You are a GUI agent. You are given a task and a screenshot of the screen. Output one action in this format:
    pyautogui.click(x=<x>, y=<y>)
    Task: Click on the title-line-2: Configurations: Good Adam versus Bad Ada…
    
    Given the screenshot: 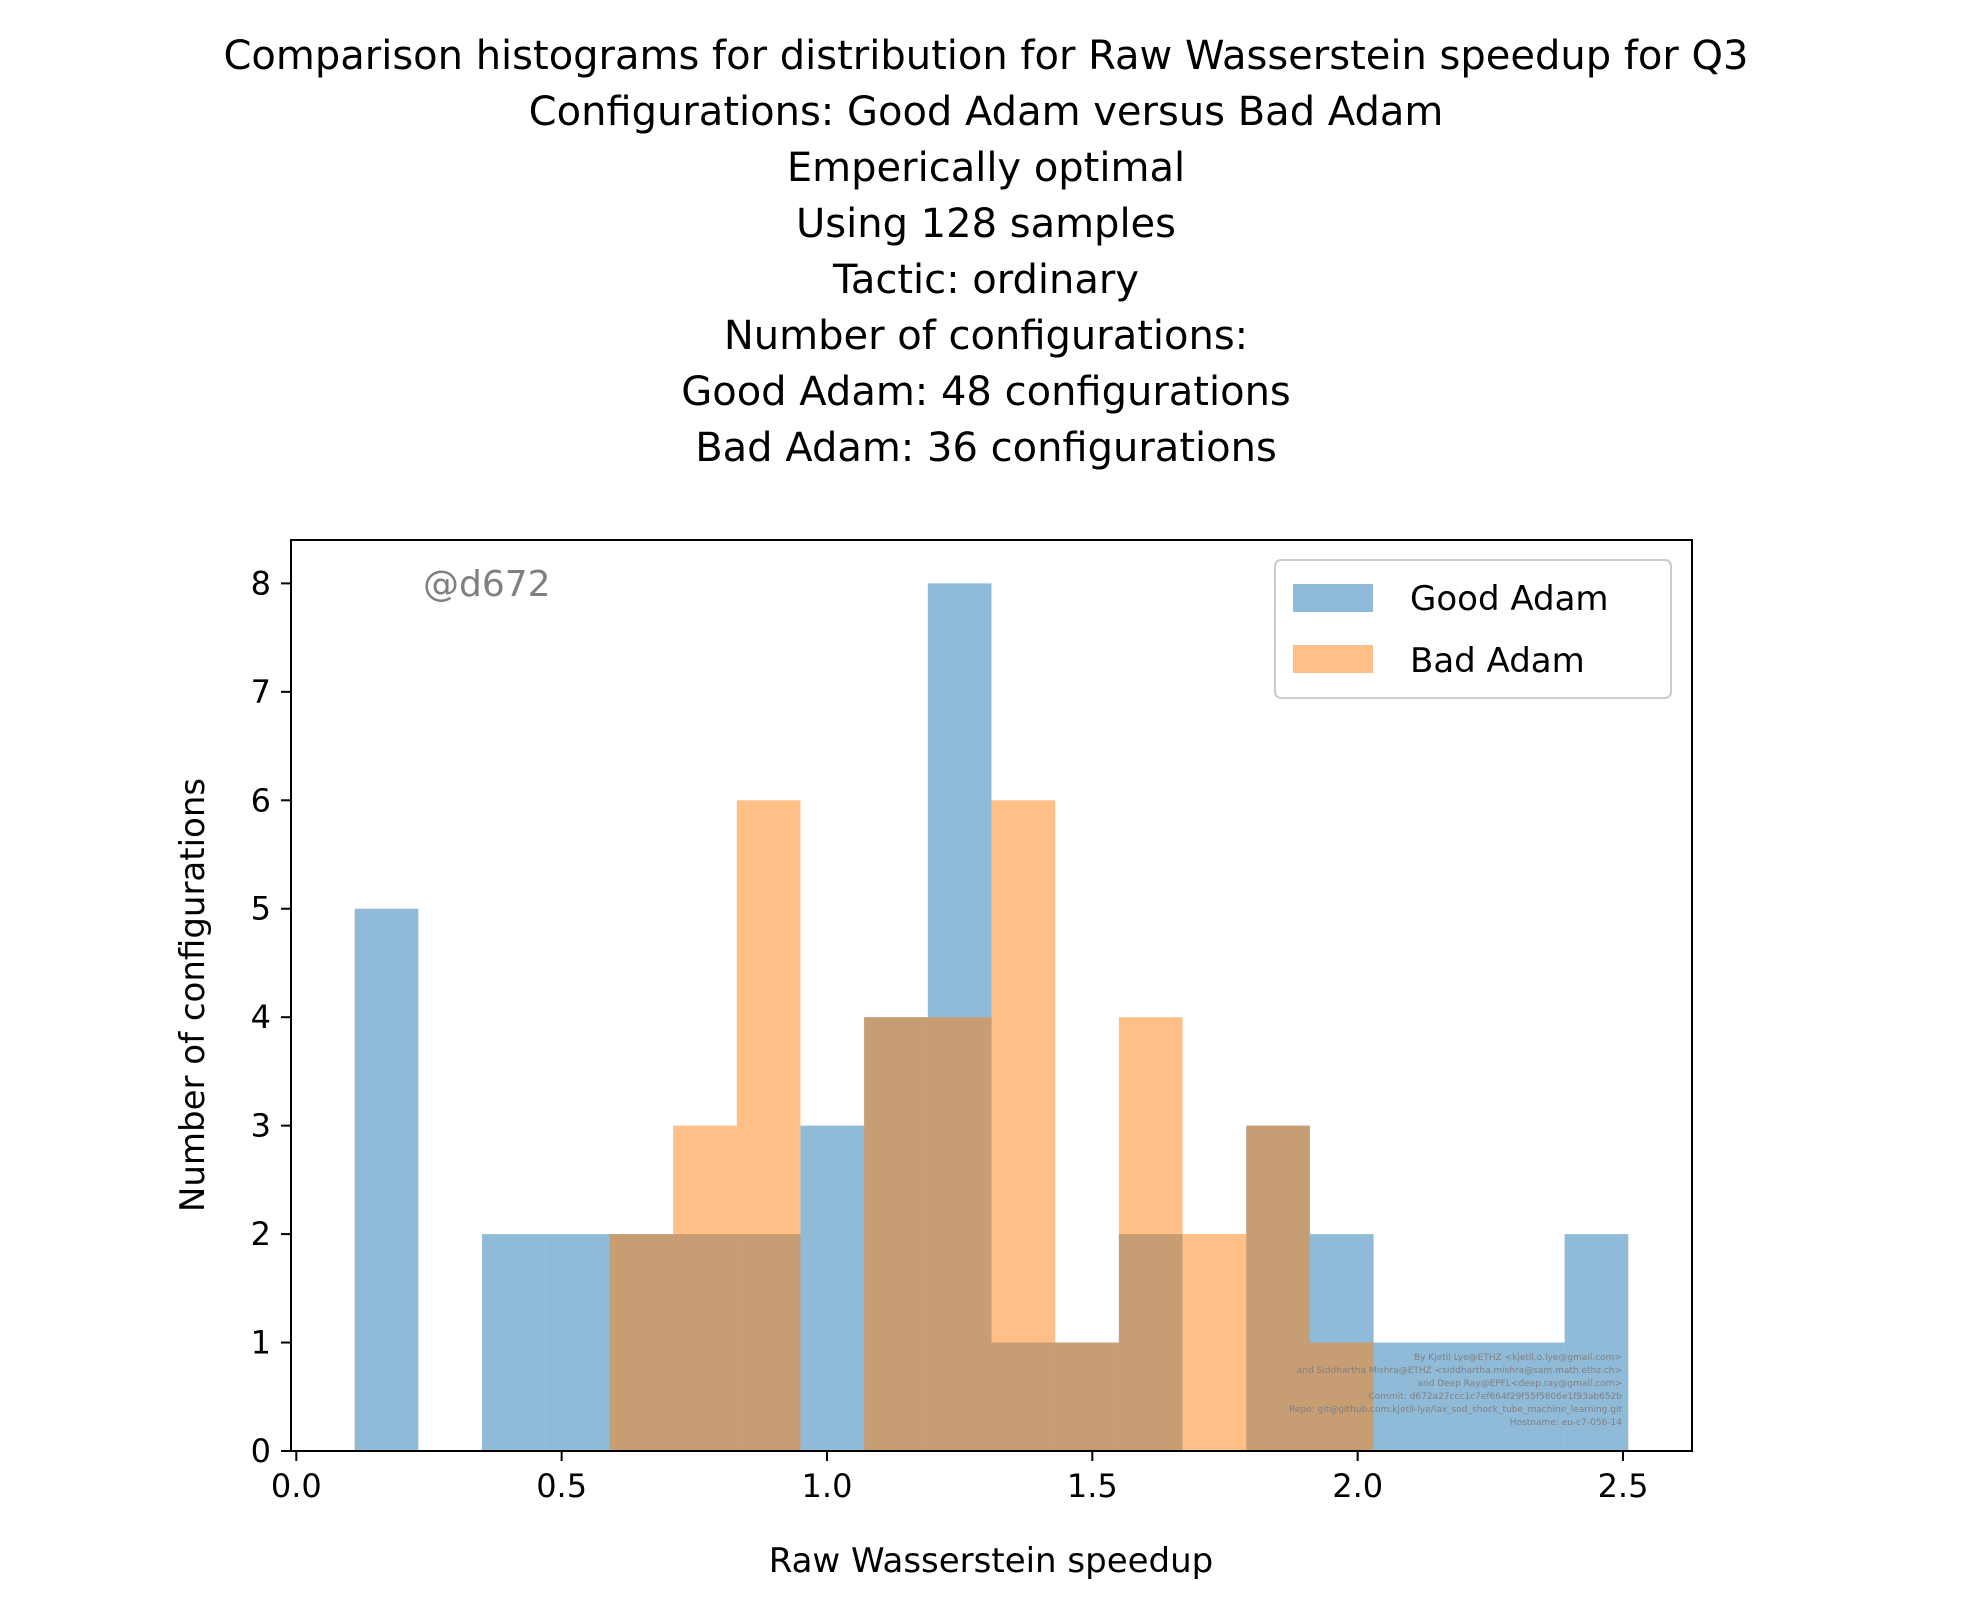 What is the action you would take?
    pyautogui.click(x=986, y=112)
    